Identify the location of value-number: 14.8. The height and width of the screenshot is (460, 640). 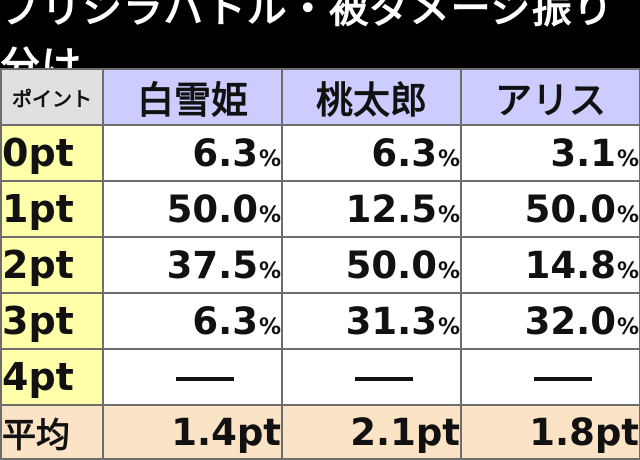
(570, 265).